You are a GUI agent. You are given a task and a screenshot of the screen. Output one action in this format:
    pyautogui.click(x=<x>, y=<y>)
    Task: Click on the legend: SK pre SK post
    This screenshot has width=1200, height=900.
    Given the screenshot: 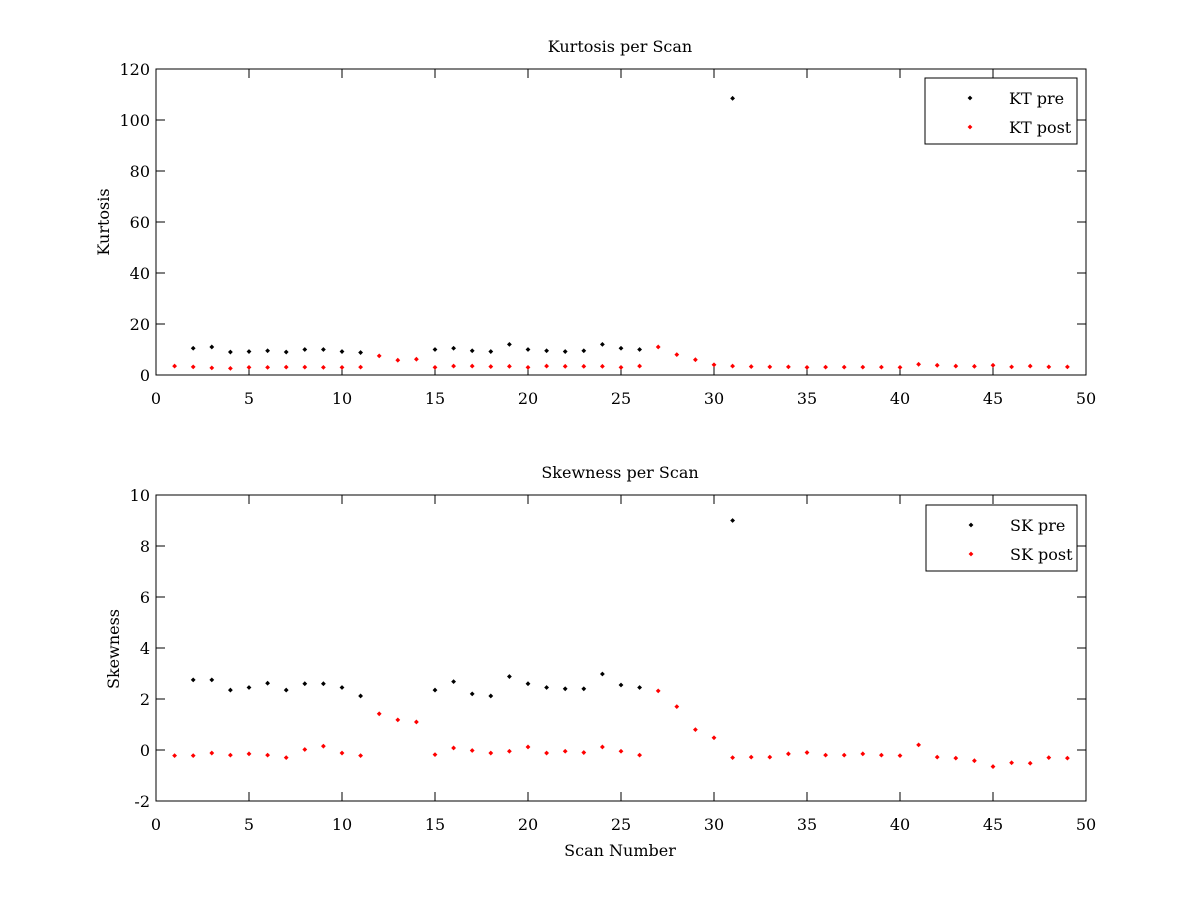 What is the action you would take?
    pyautogui.click(x=1001, y=538)
    